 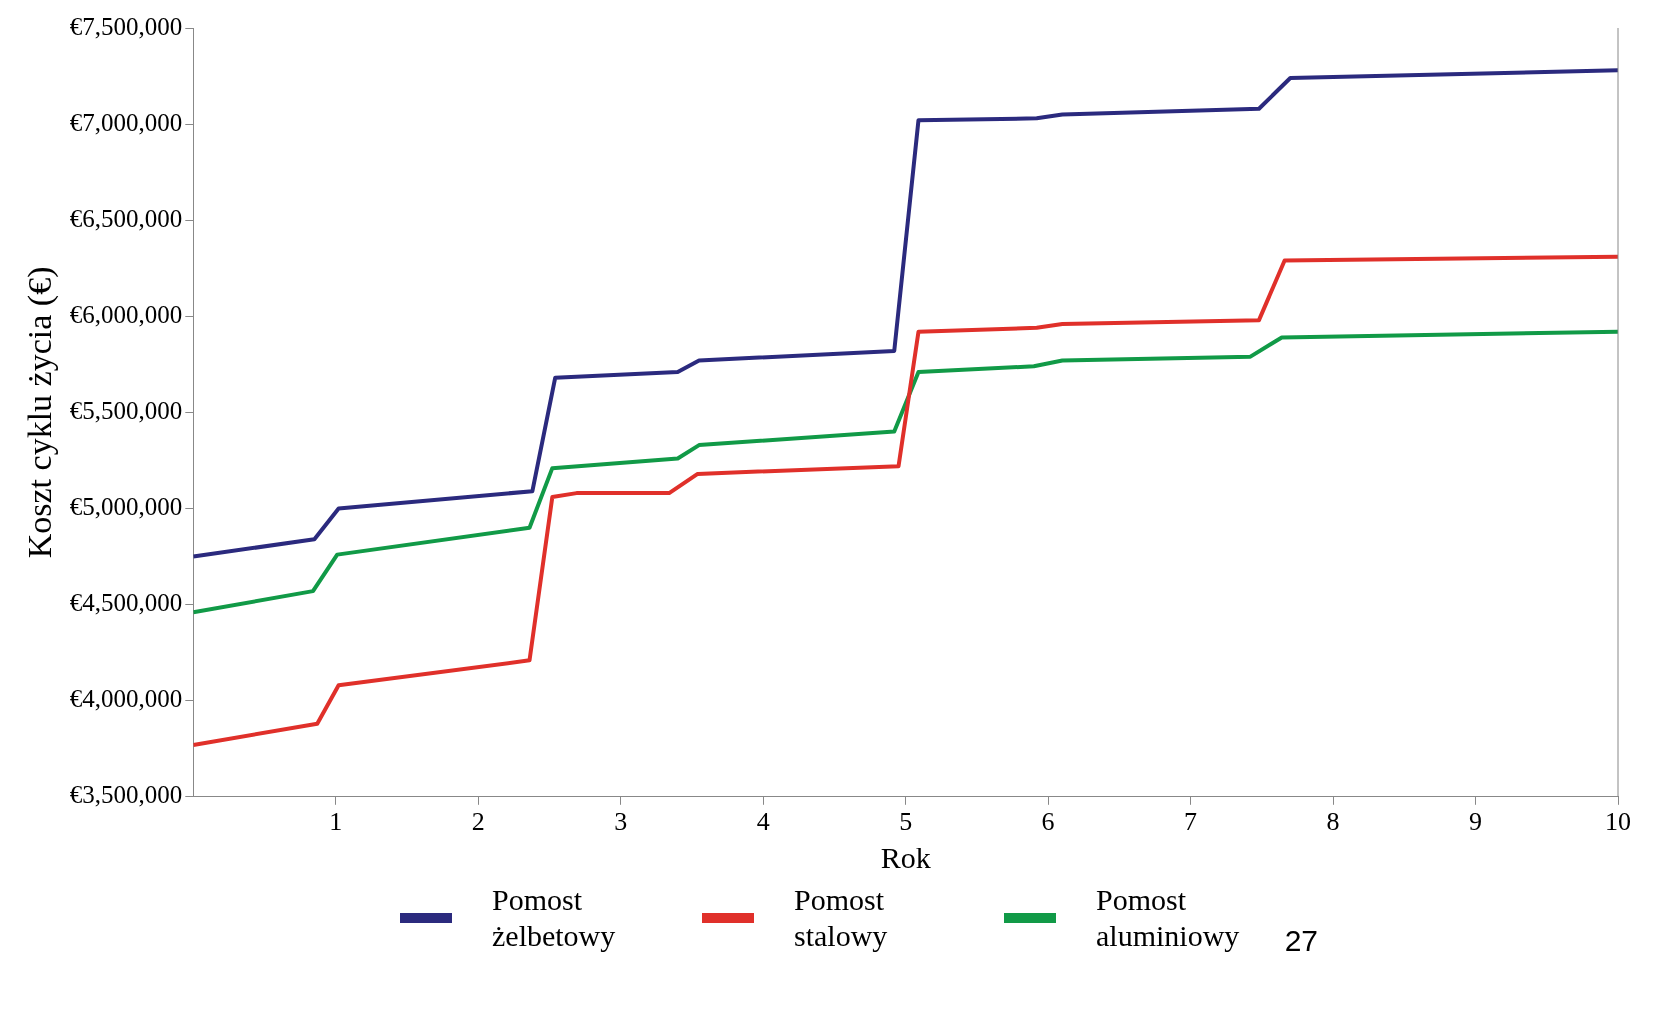 What do you see at coordinates (905, 857) in the screenshot?
I see `x-axis-title: Rok` at bounding box center [905, 857].